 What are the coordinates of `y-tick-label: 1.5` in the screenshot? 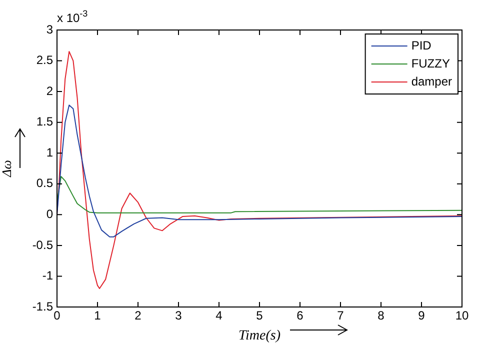 It's located at (45, 121).